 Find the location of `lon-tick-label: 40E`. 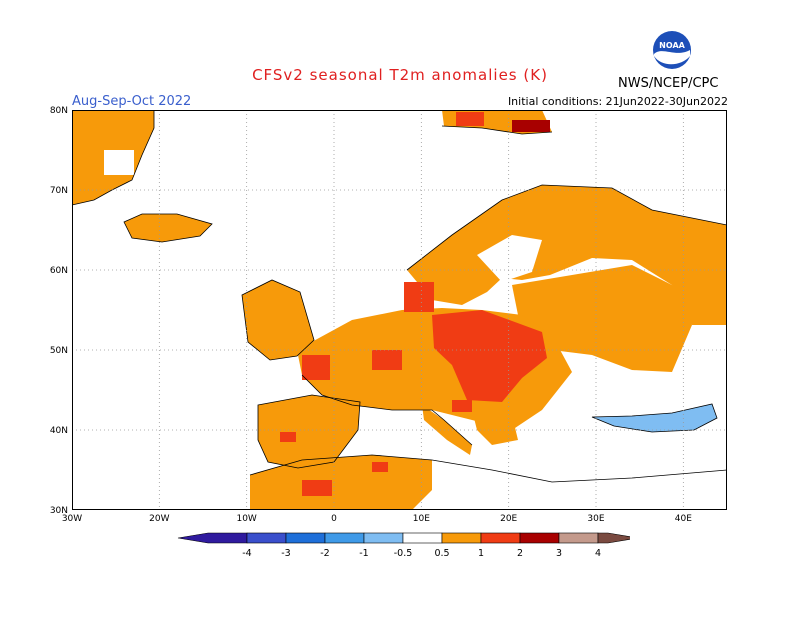

lon-tick-label: 40E is located at coordinates (683, 519).